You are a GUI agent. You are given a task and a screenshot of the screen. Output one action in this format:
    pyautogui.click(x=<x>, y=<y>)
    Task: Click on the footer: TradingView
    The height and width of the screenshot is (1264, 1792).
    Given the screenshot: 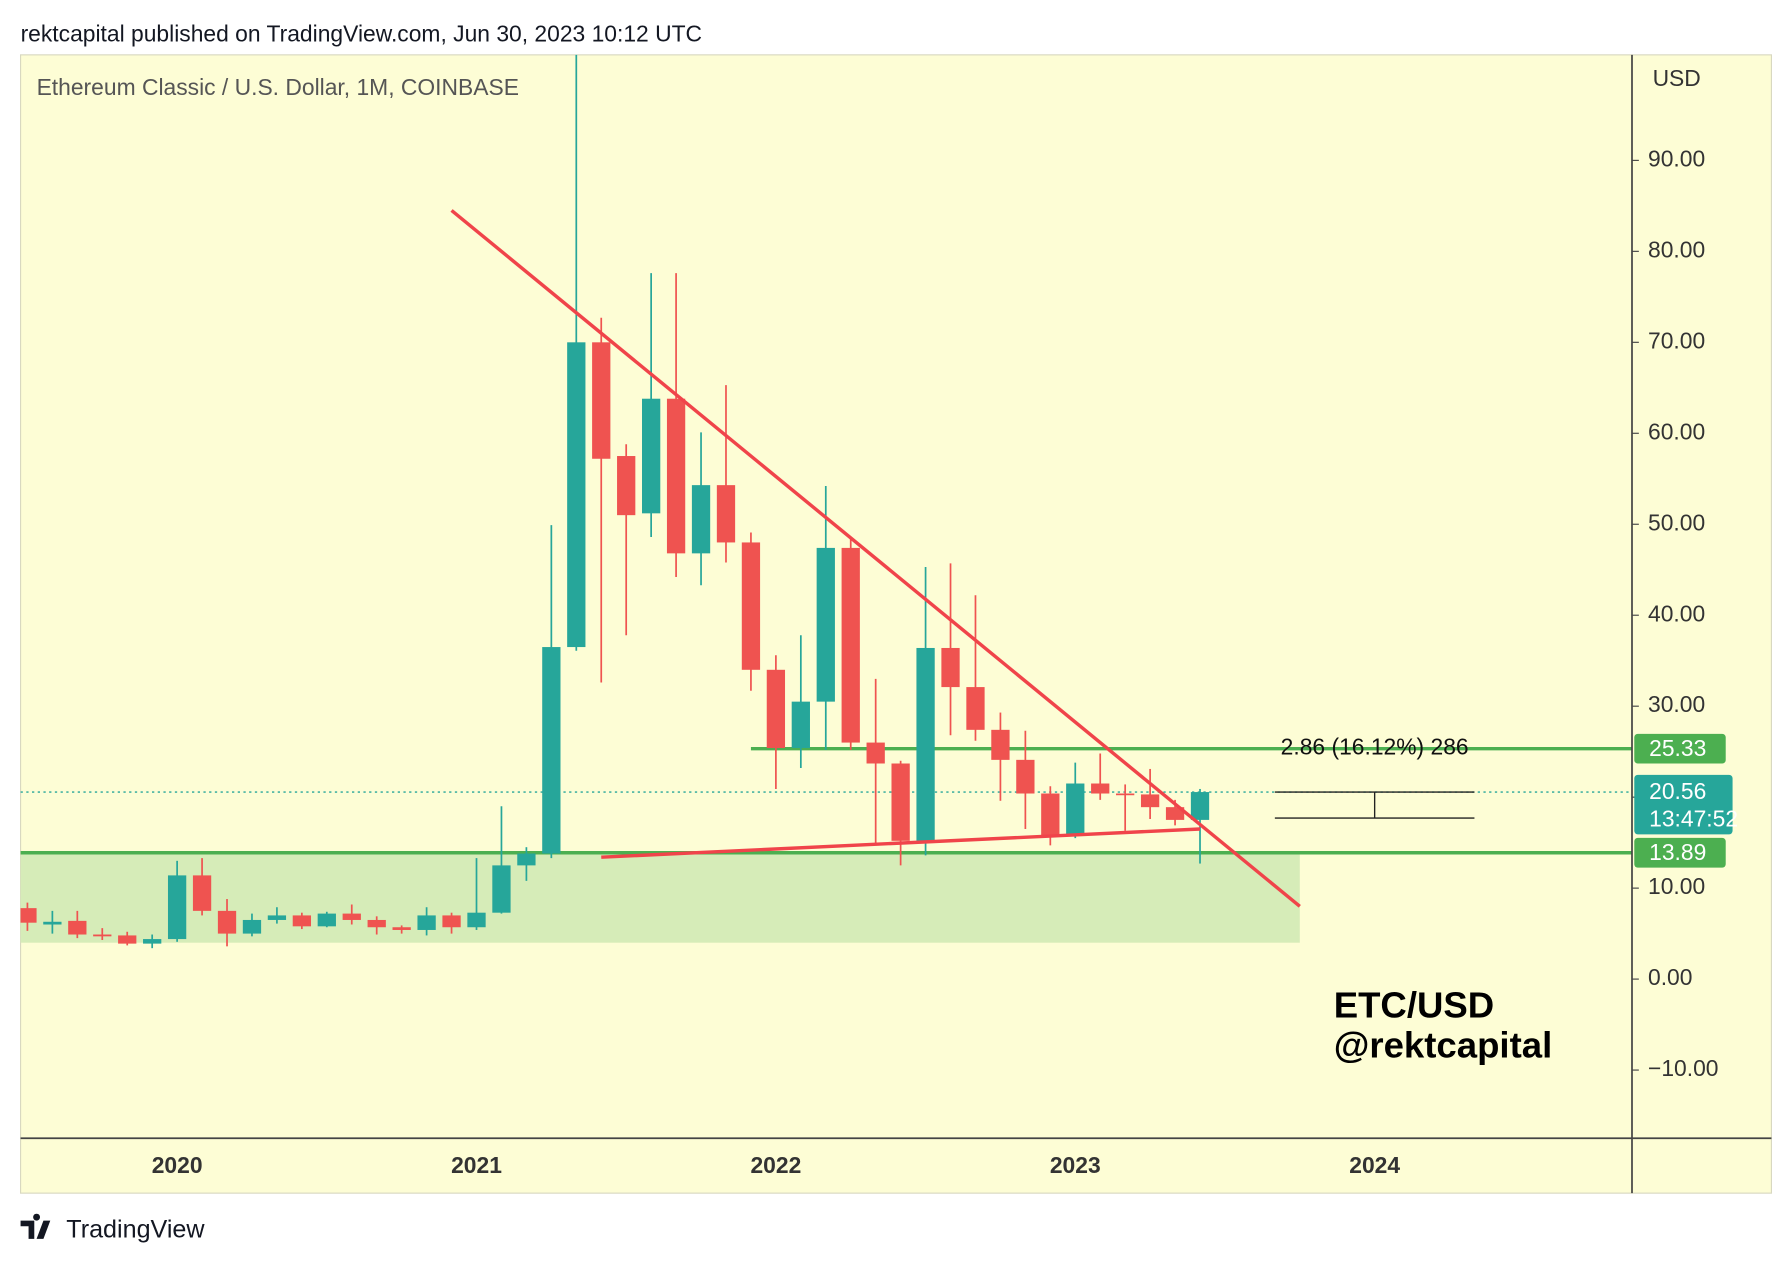 What is the action you would take?
    pyautogui.click(x=135, y=1229)
    